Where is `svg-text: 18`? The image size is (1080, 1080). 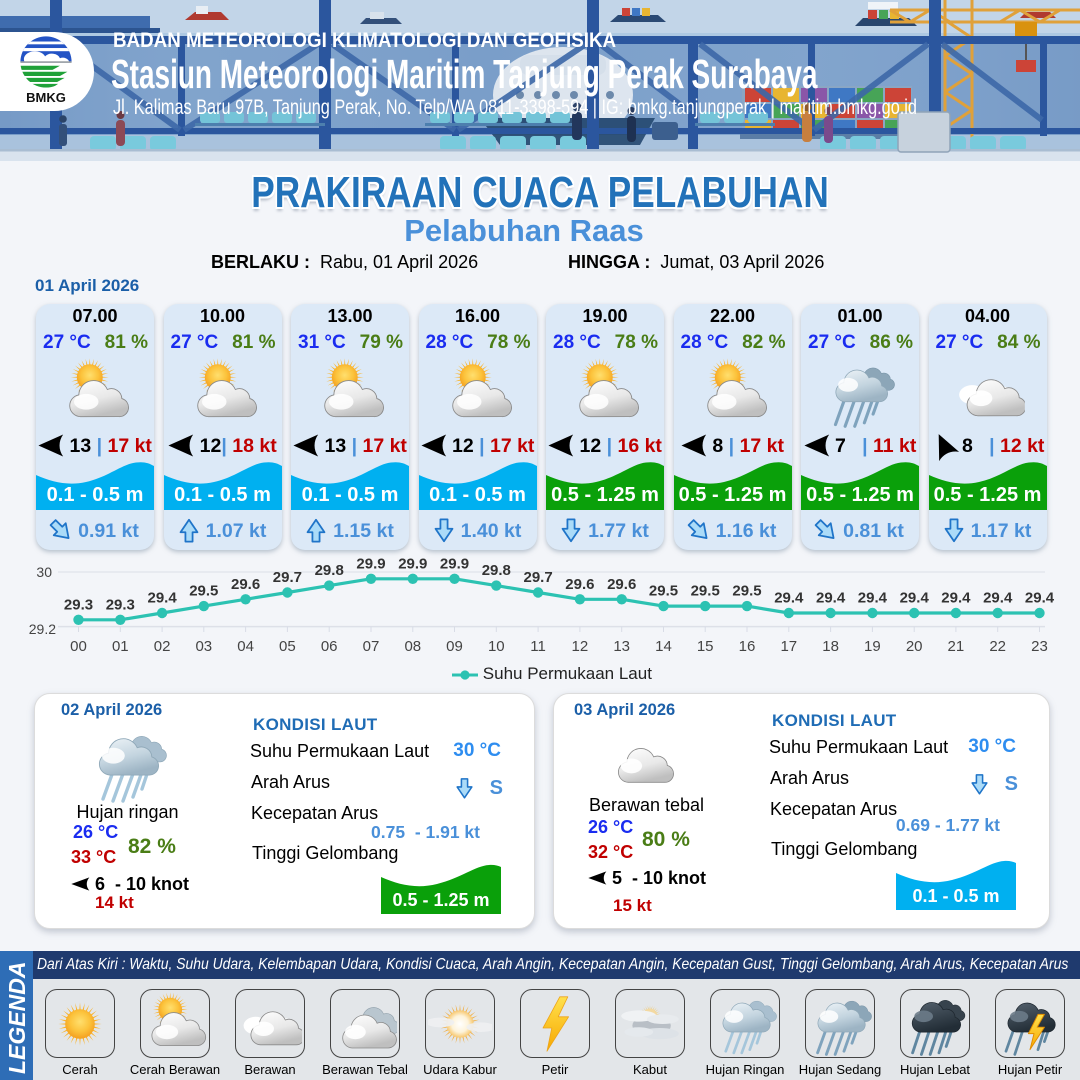 svg-text: 18 is located at coordinates (830, 646).